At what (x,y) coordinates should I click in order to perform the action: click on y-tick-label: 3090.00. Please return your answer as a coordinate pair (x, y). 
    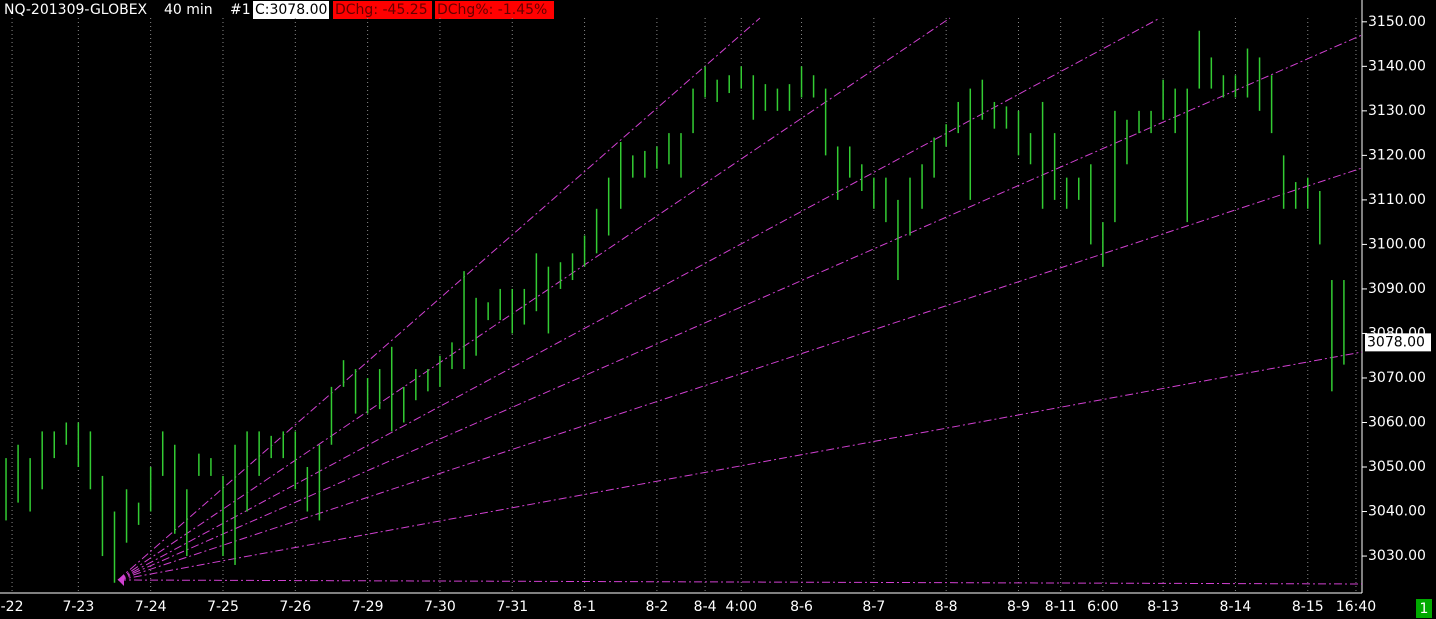
    Looking at the image, I should click on (1397, 289).